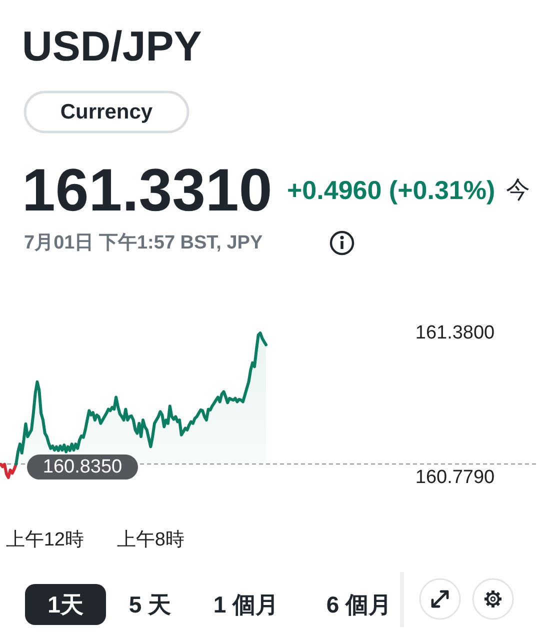 This screenshot has width=538, height=640. What do you see at coordinates (66, 605) in the screenshot?
I see `range-label: 1天` at bounding box center [66, 605].